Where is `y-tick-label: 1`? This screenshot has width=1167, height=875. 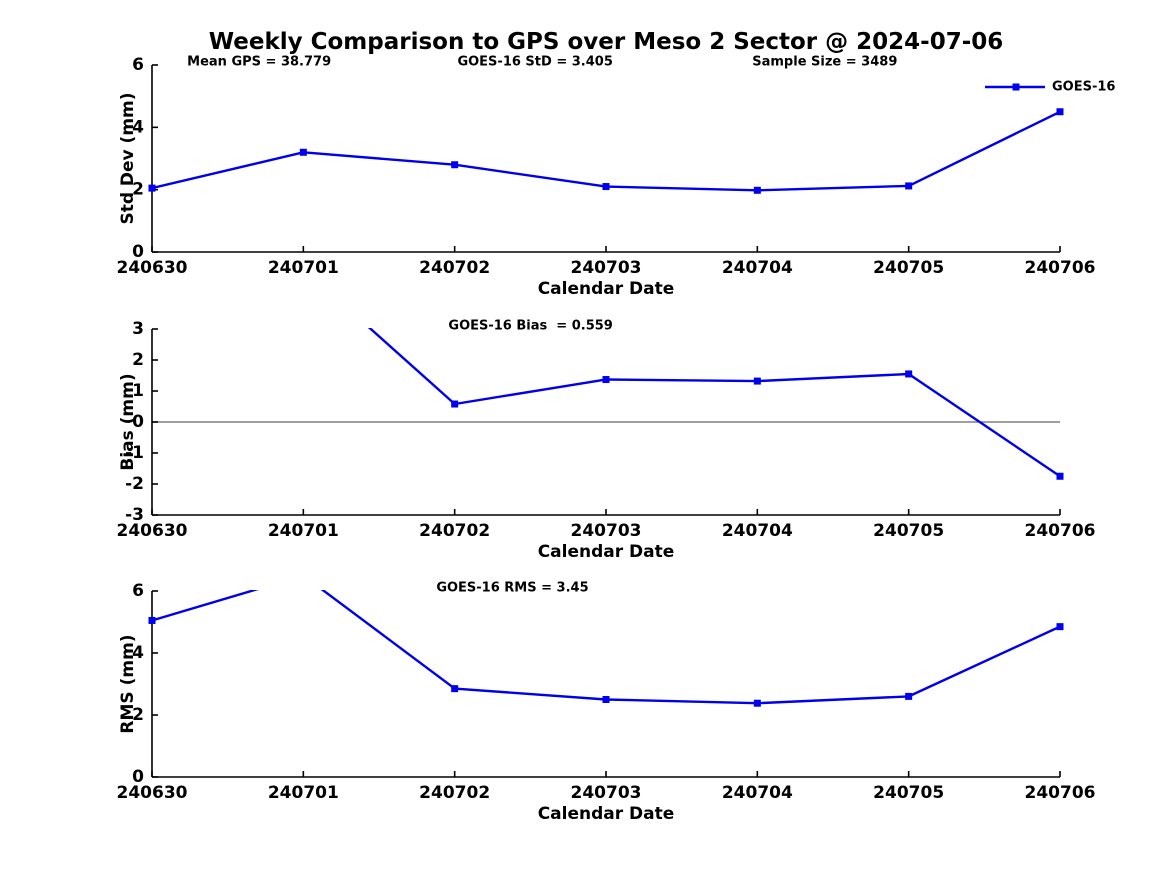 y-tick-label: 1 is located at coordinates (138, 391).